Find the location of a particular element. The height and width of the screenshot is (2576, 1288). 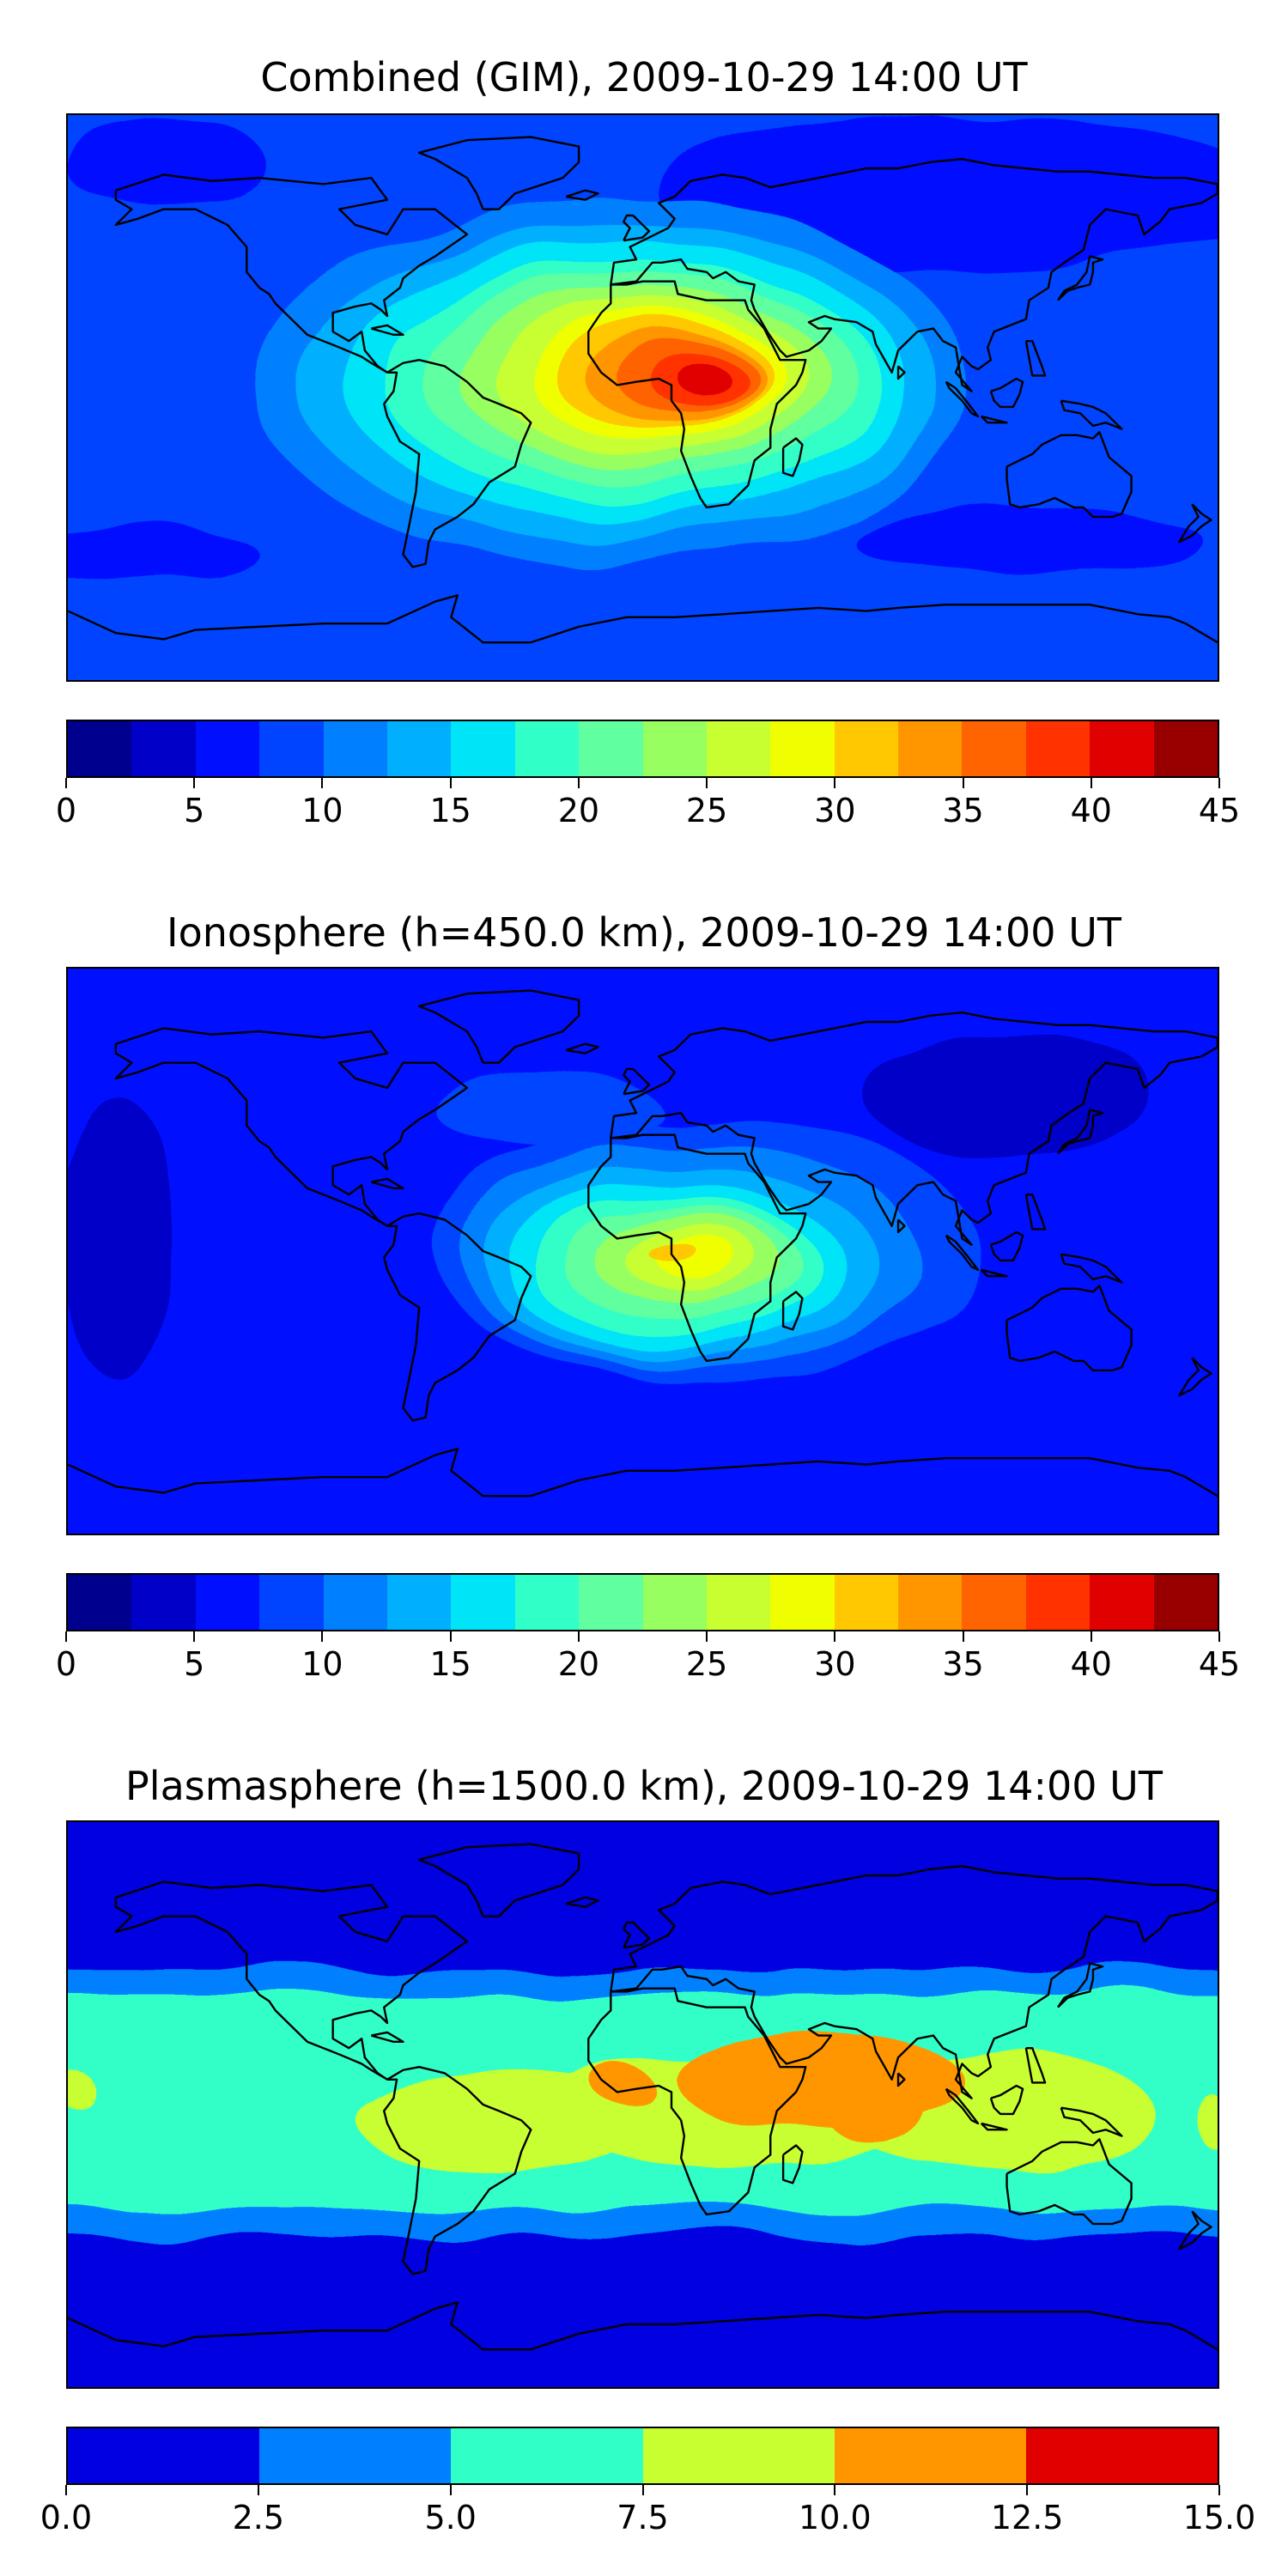

contour-fills is located at coordinates (643, 2103).